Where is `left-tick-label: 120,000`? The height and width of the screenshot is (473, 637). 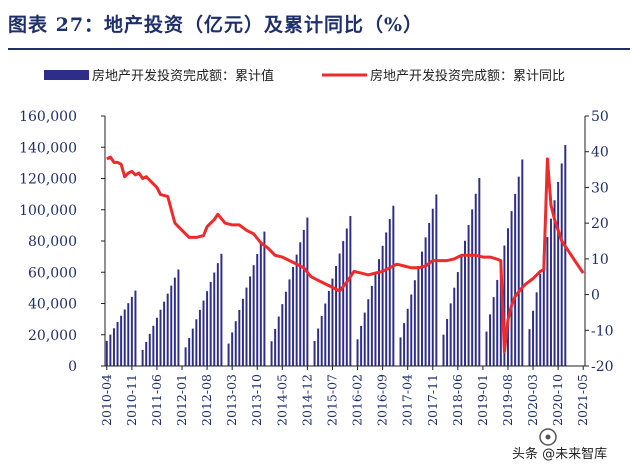 left-tick-label: 120,000 is located at coordinates (48, 180).